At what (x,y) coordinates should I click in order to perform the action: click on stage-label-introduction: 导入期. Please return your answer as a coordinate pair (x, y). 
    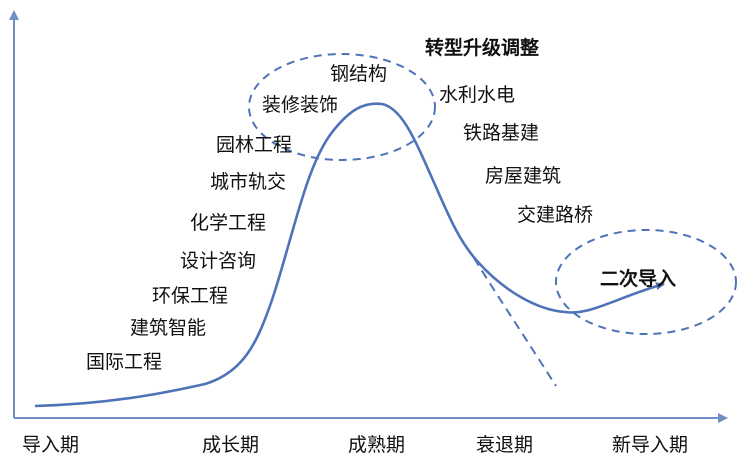
    Looking at the image, I should click on (51, 445).